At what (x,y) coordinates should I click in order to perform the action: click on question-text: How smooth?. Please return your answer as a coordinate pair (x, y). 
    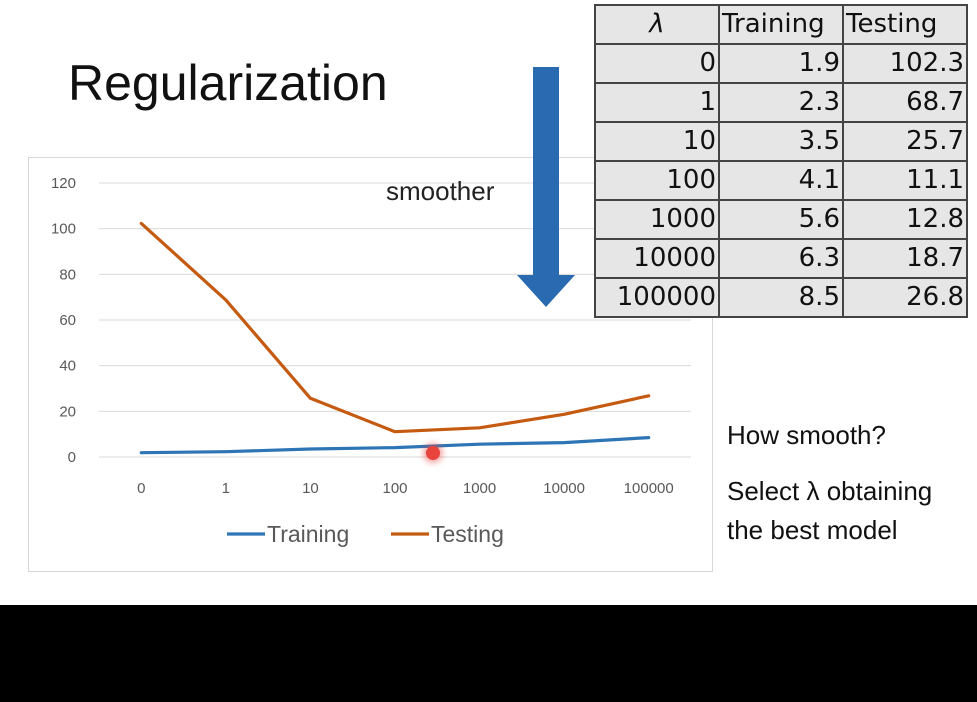
    Looking at the image, I should click on (806, 435).